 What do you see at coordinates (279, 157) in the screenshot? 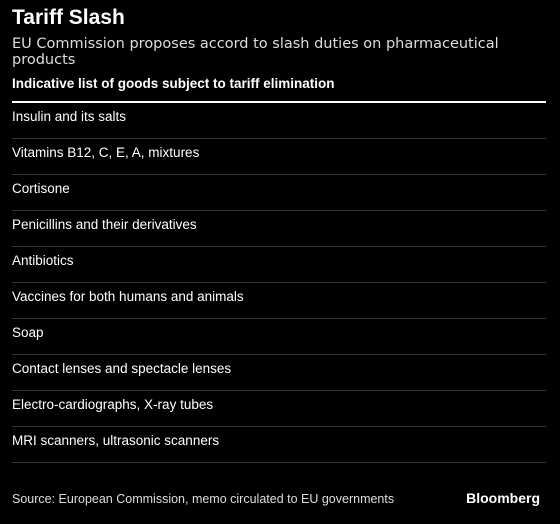
I see `table-row: Vitamins B12, C, E, A, mixtures` at bounding box center [279, 157].